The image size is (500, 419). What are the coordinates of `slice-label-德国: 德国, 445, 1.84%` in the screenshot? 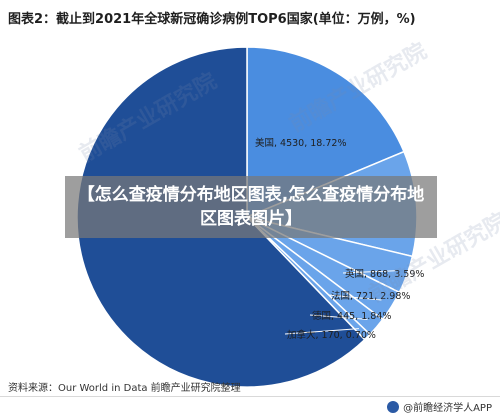 It's located at (351, 316).